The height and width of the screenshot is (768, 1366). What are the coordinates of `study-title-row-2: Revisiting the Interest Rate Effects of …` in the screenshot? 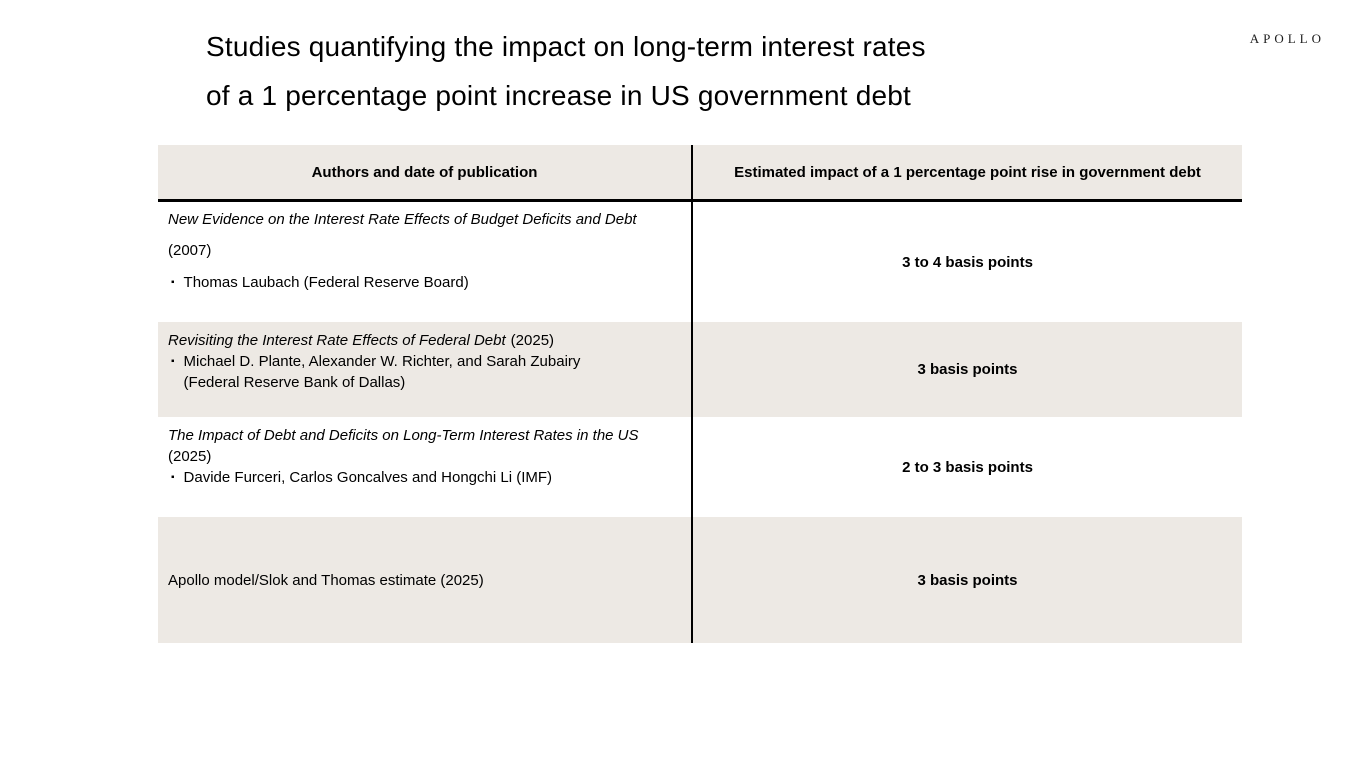 It's located at (361, 340).